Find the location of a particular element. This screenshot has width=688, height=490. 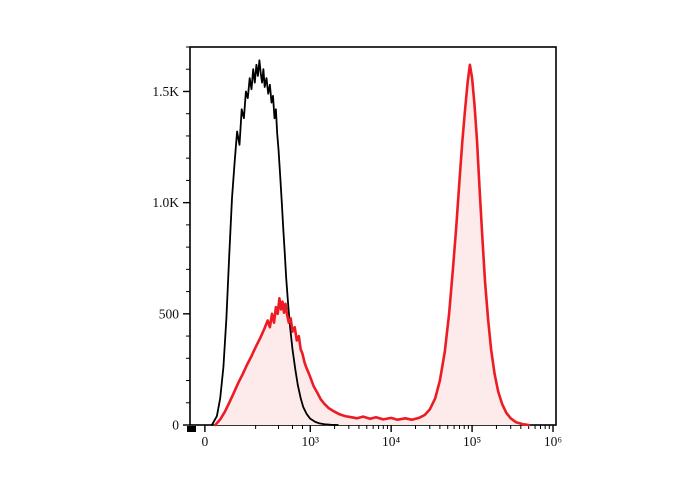

y-tick-label: 500 is located at coordinates (169, 313).